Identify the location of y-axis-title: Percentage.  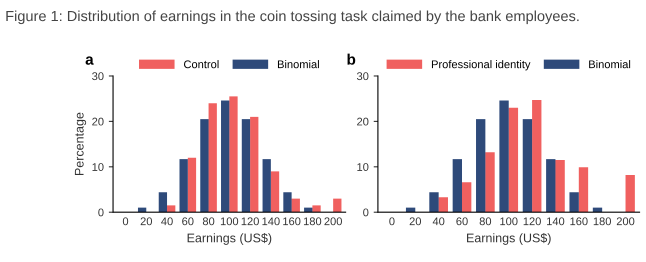
(80, 144).